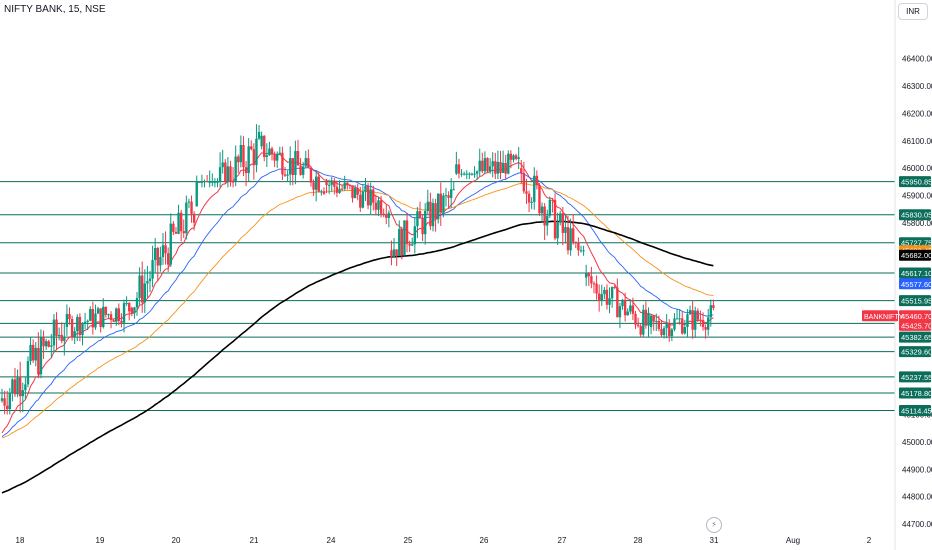 The height and width of the screenshot is (550, 932). Describe the element at coordinates (916, 337) in the screenshot. I see `level-price-tag: 45382.65` at that location.